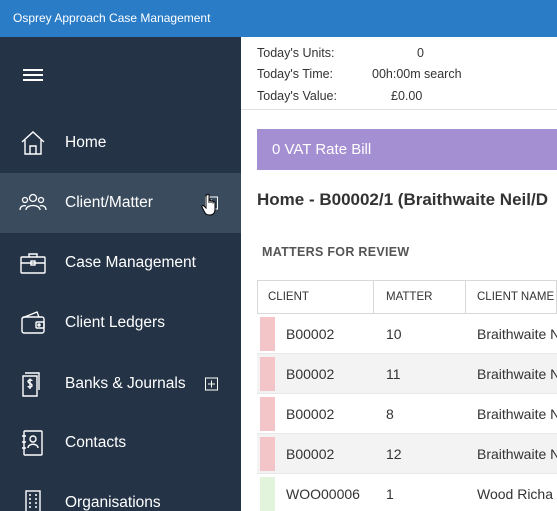 The width and height of the screenshot is (557, 511). What do you see at coordinates (394, 334) in the screenshot?
I see `cell-matter: 10` at bounding box center [394, 334].